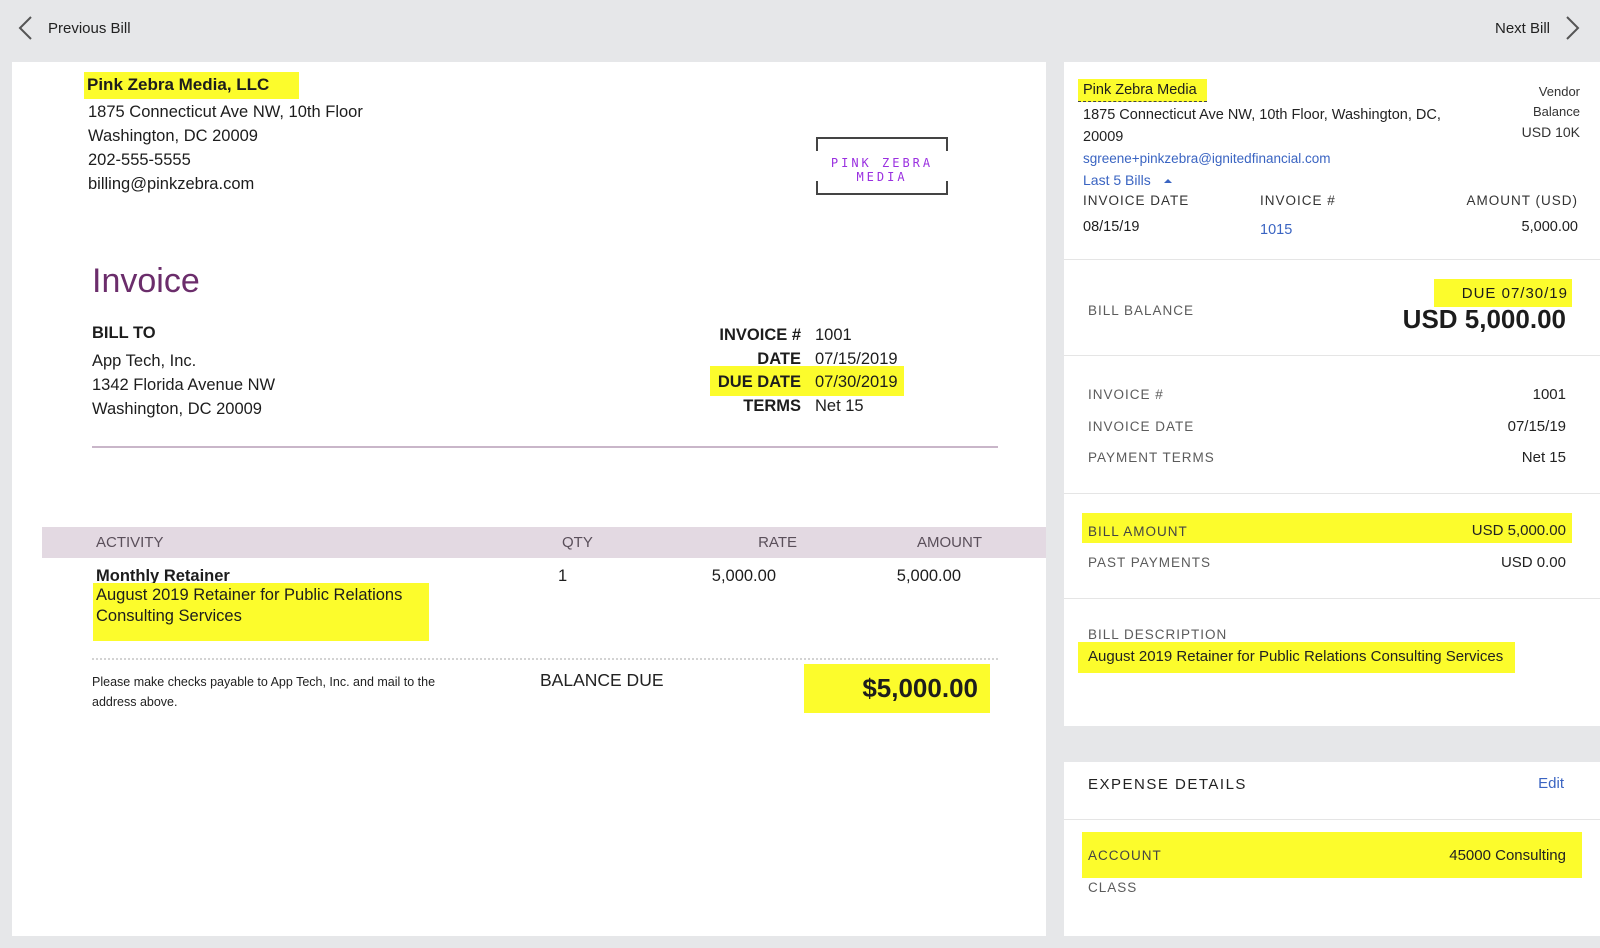  What do you see at coordinates (839, 405) in the screenshot?
I see `terms-value: Net 15` at bounding box center [839, 405].